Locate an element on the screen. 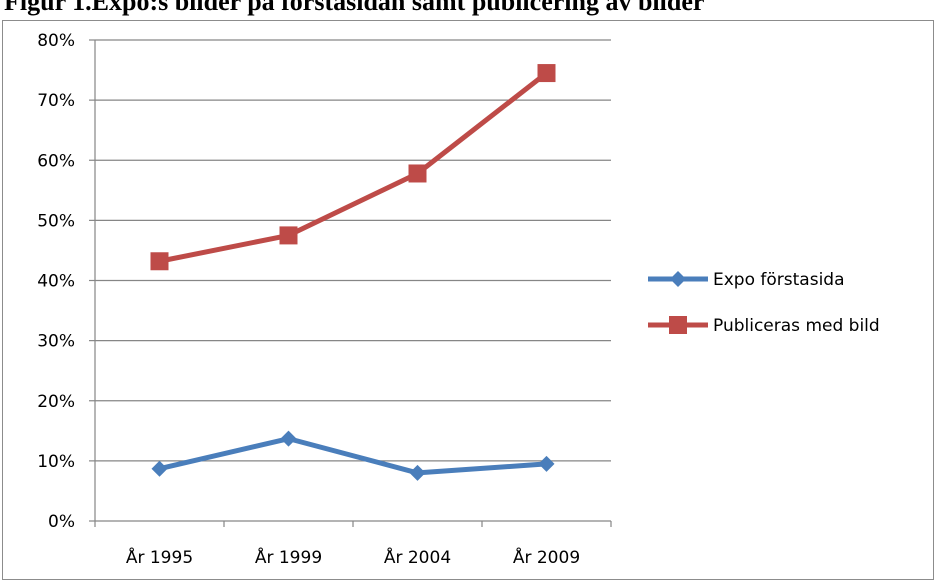 The width and height of the screenshot is (938, 582). y-tick-label: 40% is located at coordinates (56, 282).